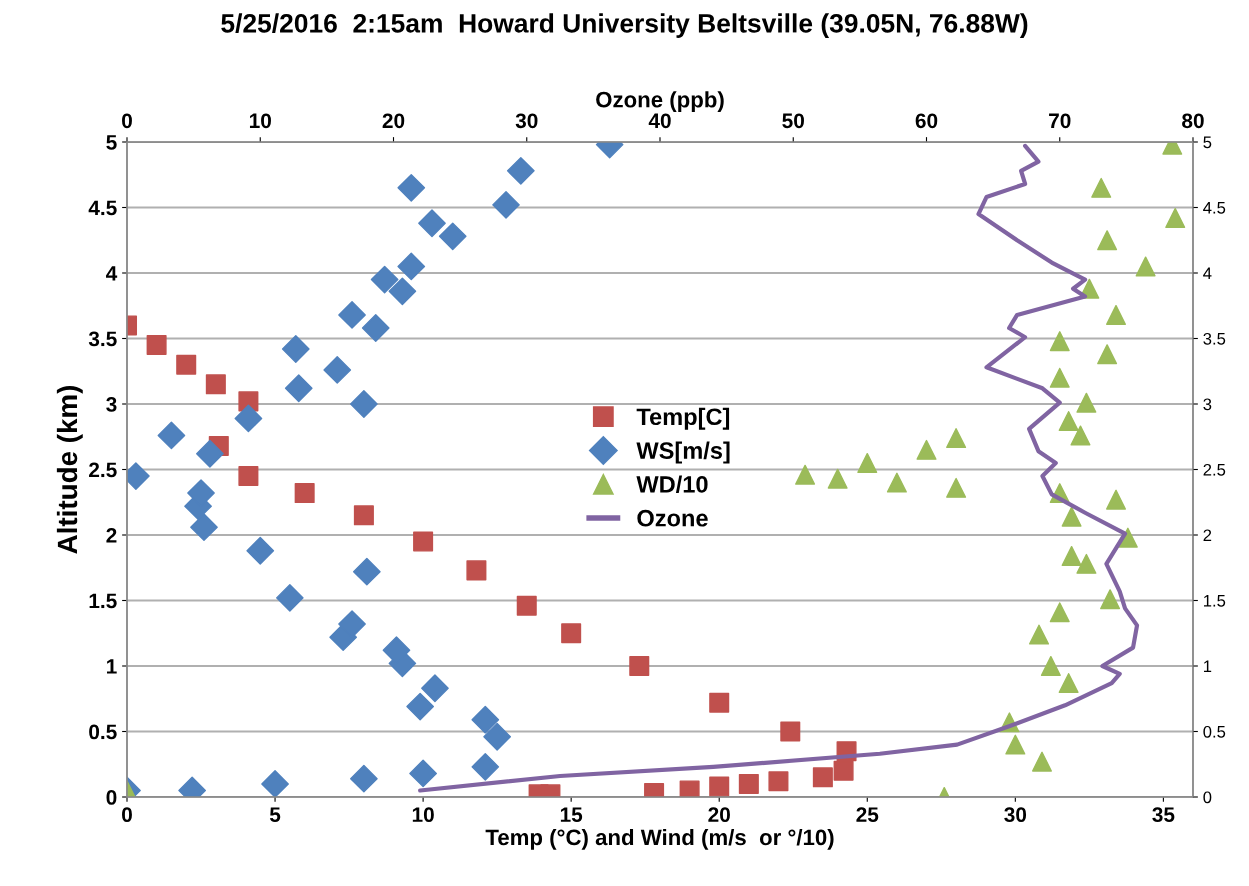 Image resolution: width=1249 pixels, height=886 pixels. What do you see at coordinates (1207, 797) in the screenshot?
I see `y2-tick-label: 0` at bounding box center [1207, 797].